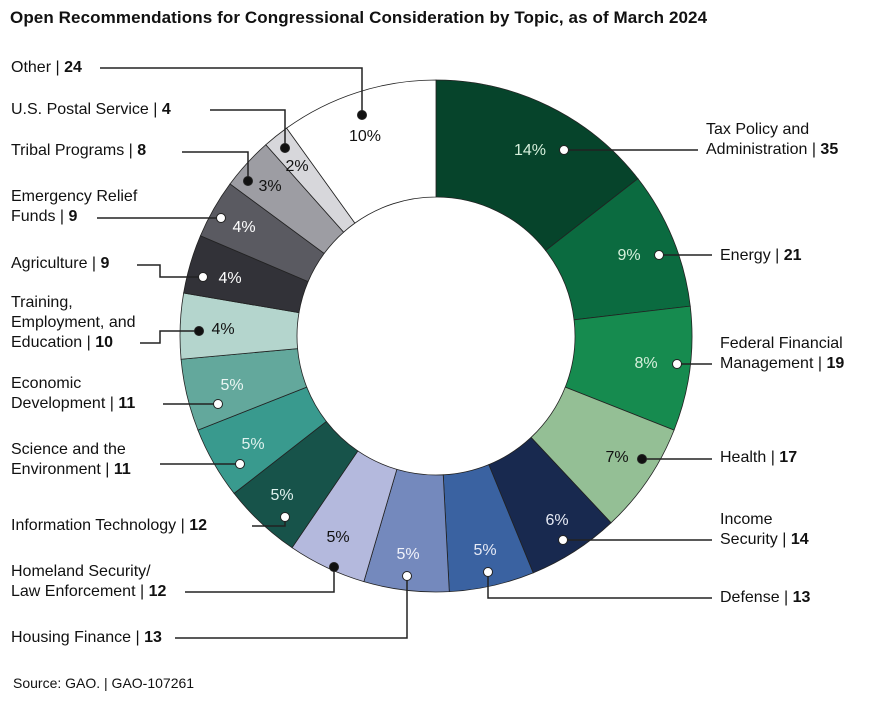 This screenshot has width=894, height=711. I want to click on leader-line-agriculture, so click(170, 271).